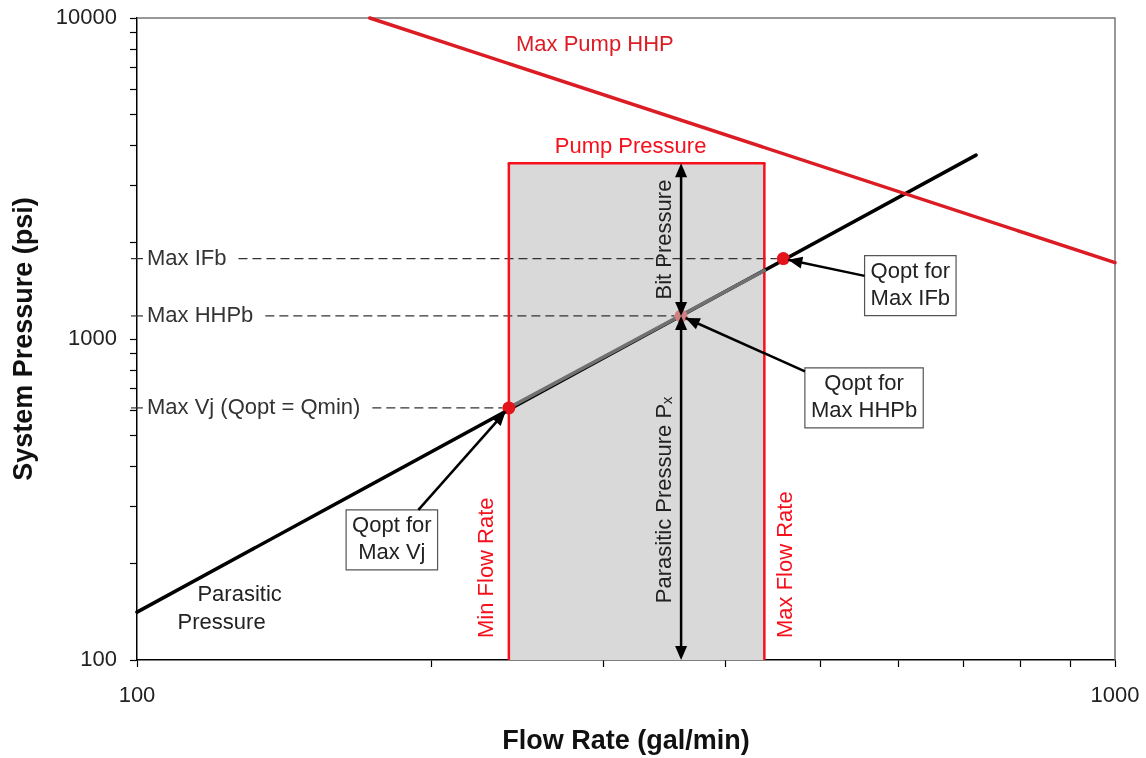  I want to click on ref-line-label: Max Vj (Qopt = Qmin), so click(254, 406).